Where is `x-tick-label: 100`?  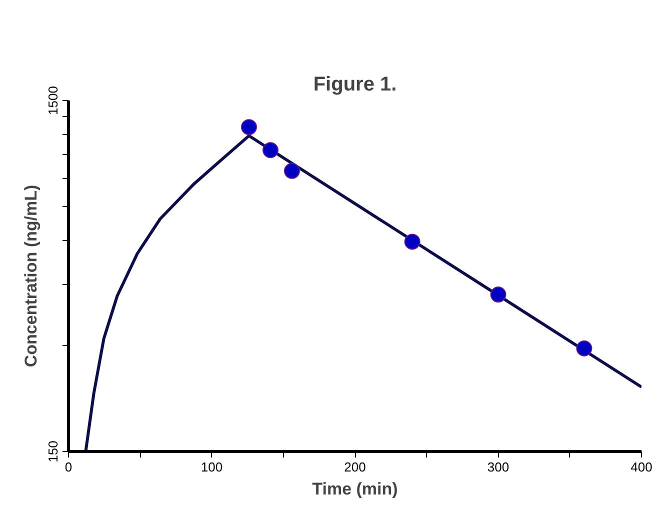 x-tick-label: 100 is located at coordinates (211, 467).